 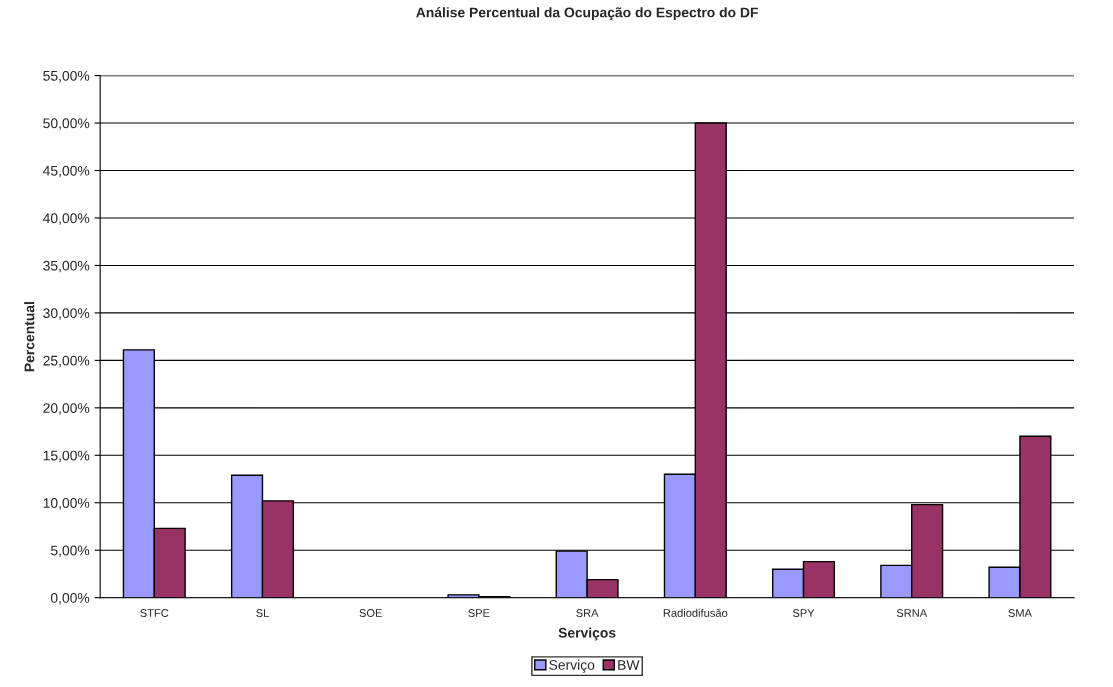 What do you see at coordinates (66, 409) in the screenshot?
I see `y-tick-label: 20,00%` at bounding box center [66, 409].